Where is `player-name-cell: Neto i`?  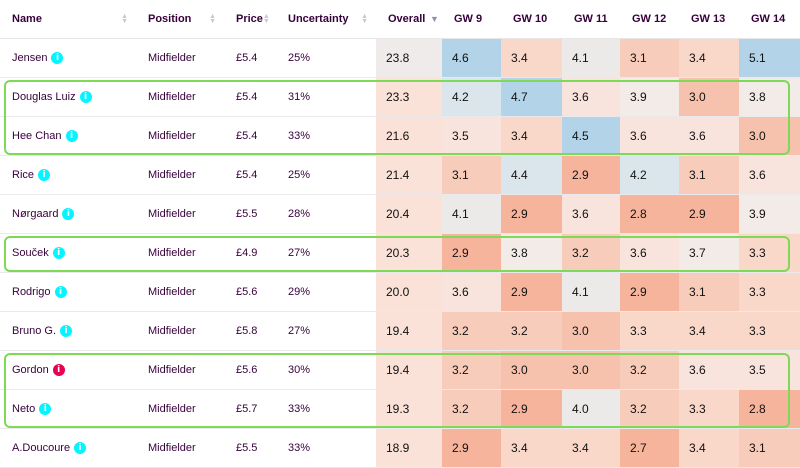
player-name-cell: Neto i is located at coordinates (68, 409).